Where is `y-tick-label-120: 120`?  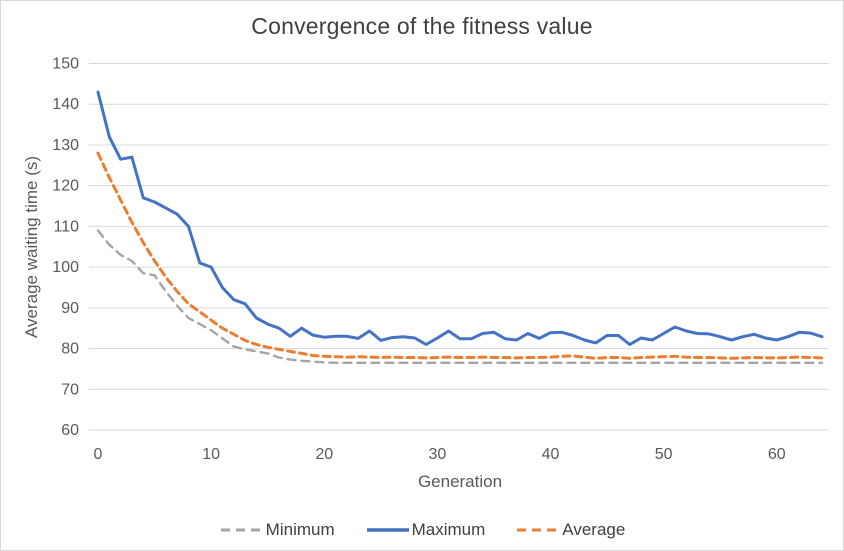
y-tick-label-120: 120 is located at coordinates (65, 186).